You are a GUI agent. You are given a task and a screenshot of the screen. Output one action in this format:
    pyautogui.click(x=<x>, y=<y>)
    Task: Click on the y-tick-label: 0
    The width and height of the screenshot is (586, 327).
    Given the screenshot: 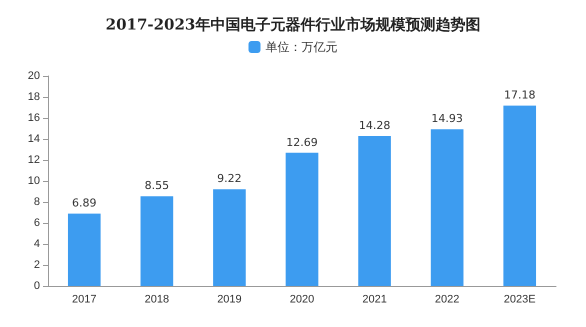 What is the action you would take?
    pyautogui.click(x=37, y=286)
    